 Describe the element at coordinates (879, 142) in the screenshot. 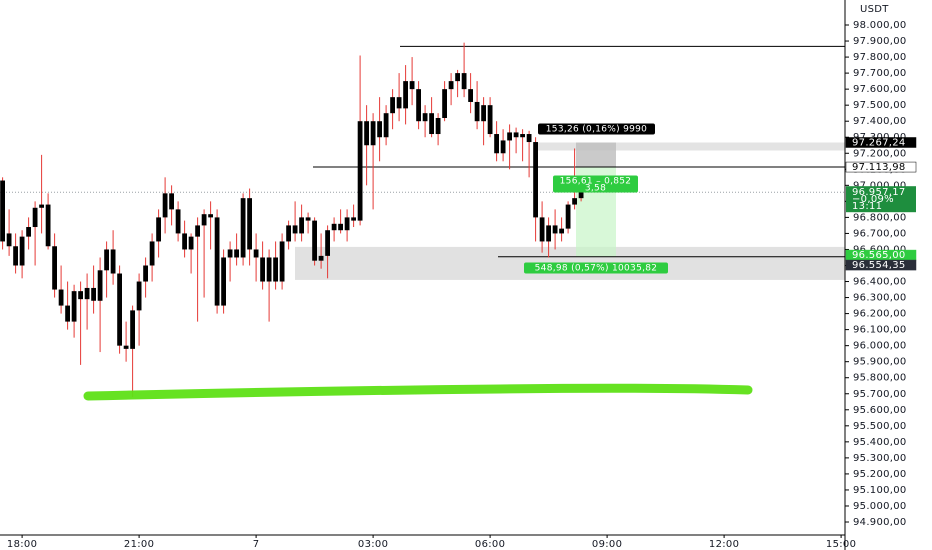

I see `price-tag-label: 97.267,24` at that location.